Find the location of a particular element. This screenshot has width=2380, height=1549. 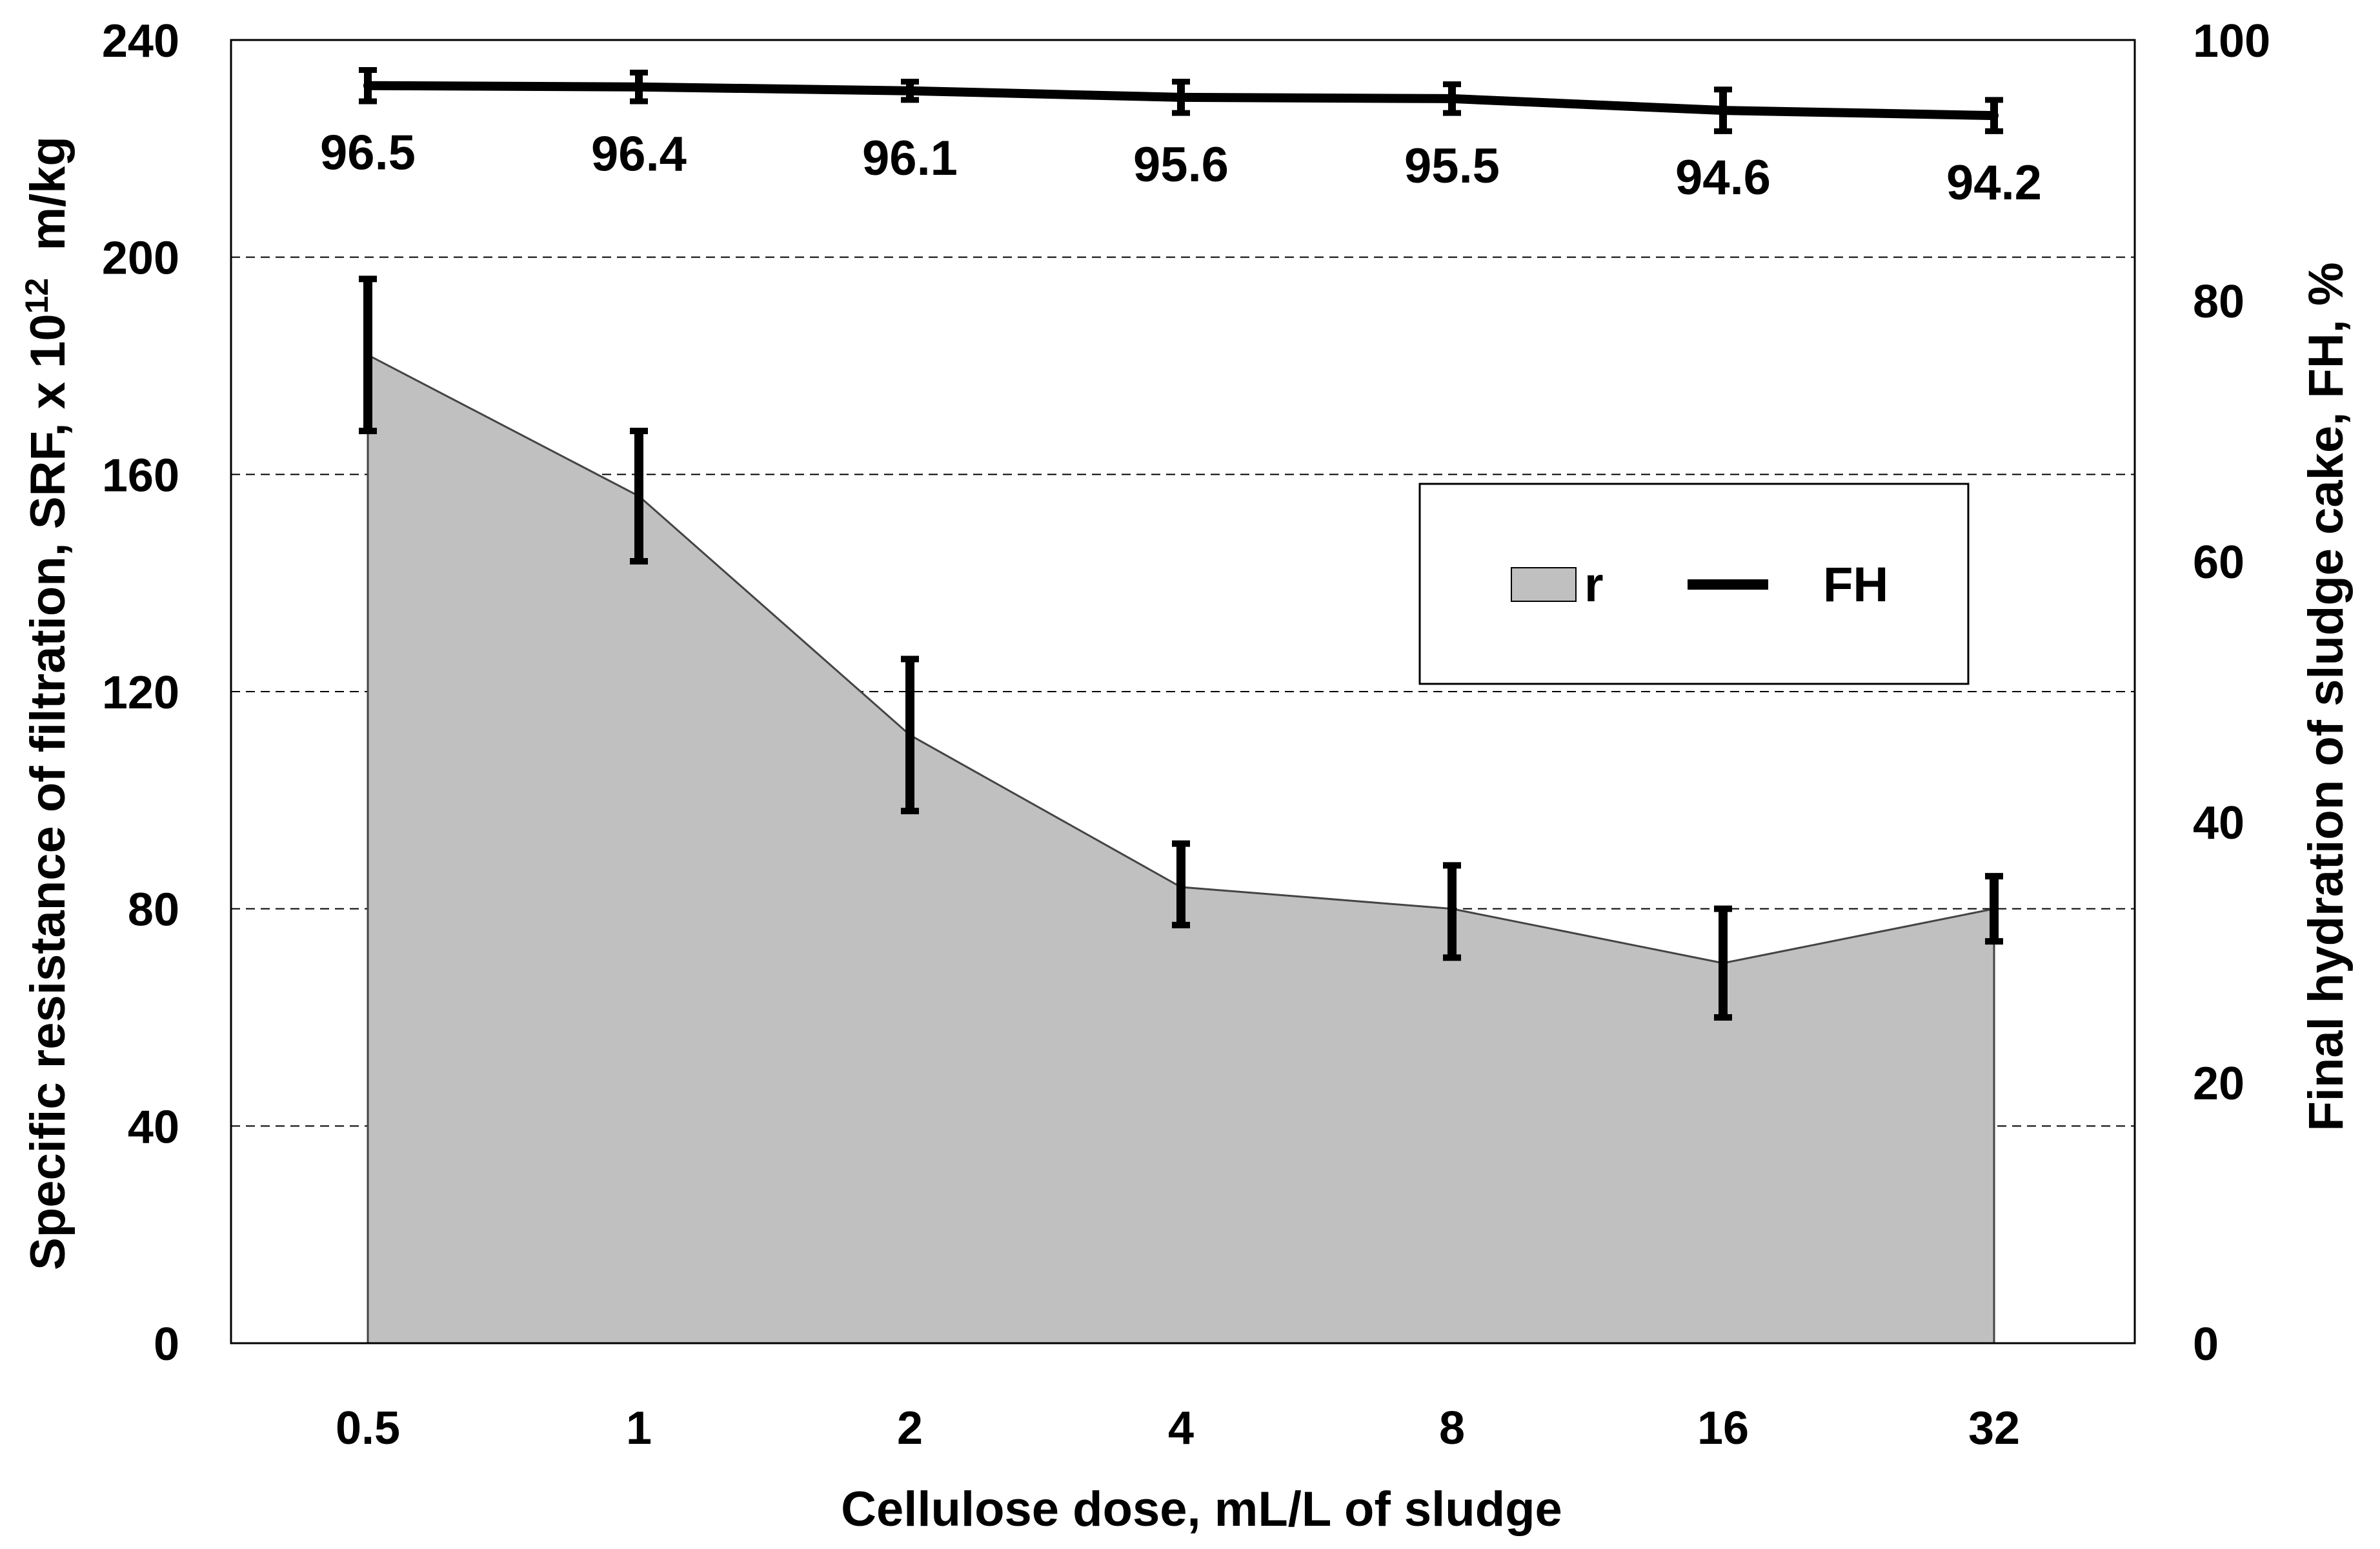

legend-label-r: r is located at coordinates (1594, 584).